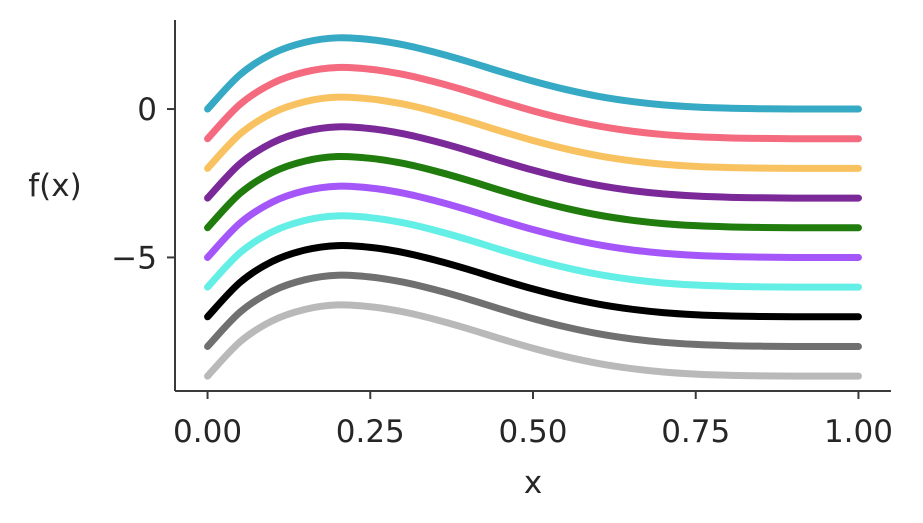 The image size is (923, 523). Describe the element at coordinates (147, 110) in the screenshot. I see `y-tick-label: 0` at that location.